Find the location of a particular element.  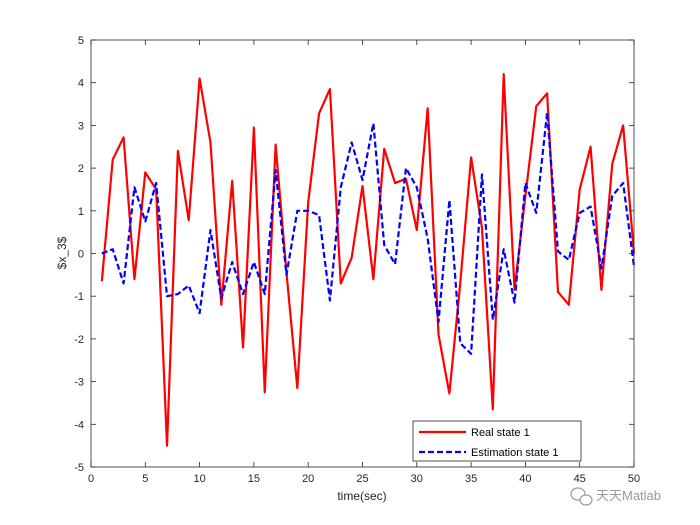

legend-label-estimation: Estimation state 1 is located at coordinates (514, 453).